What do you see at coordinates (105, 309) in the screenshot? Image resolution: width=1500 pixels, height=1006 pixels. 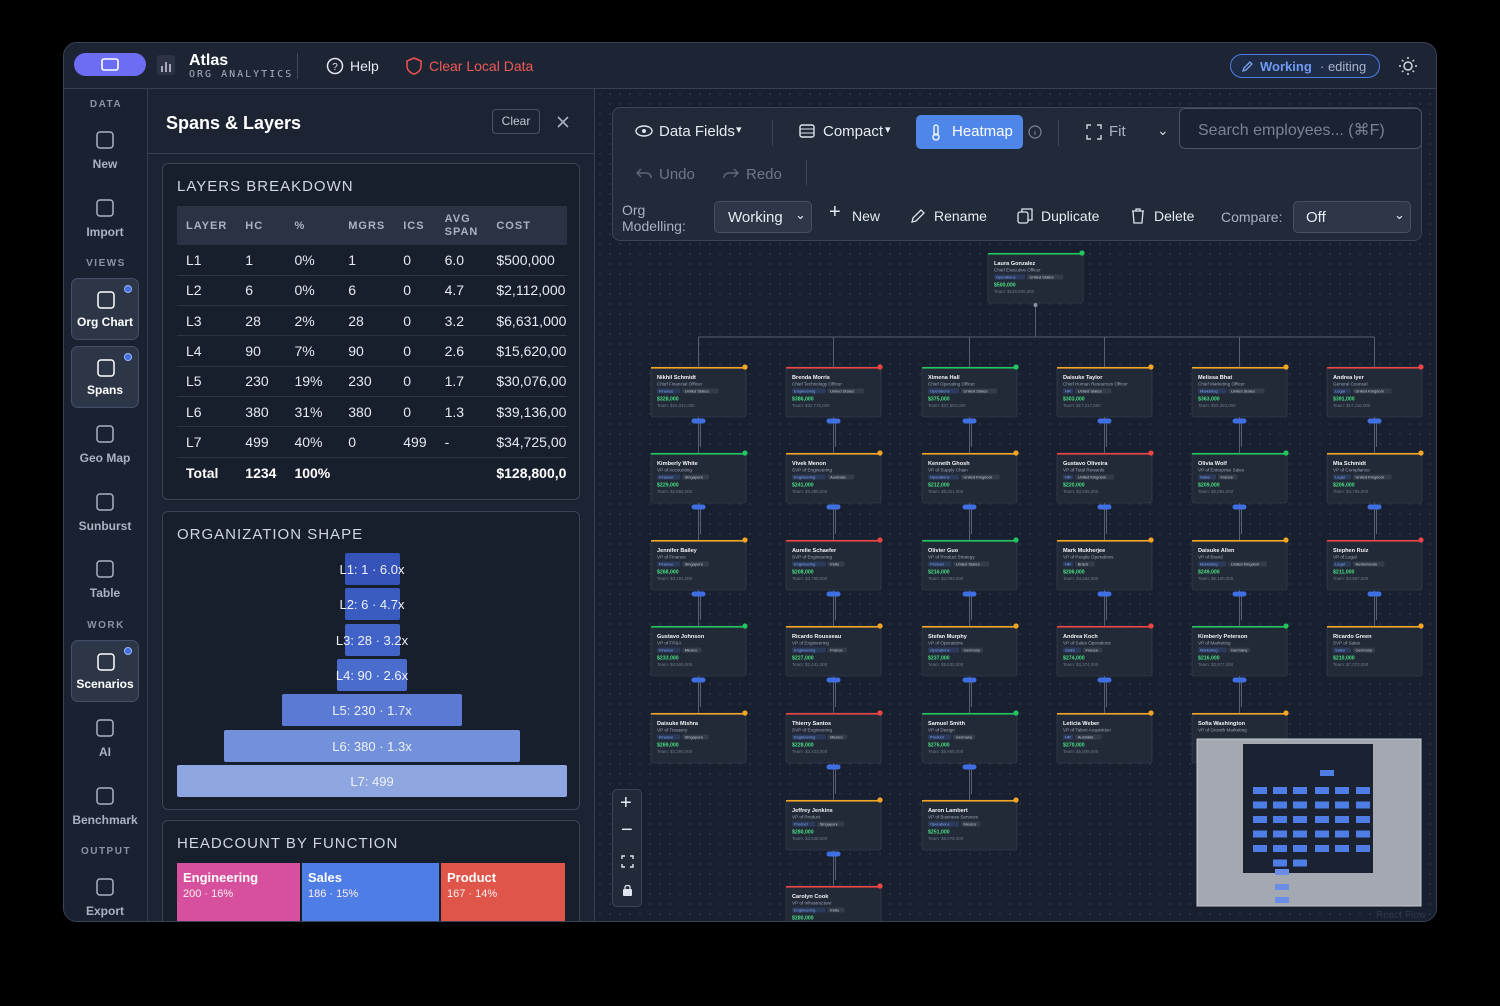 I see `nav-item: Org Chart` at bounding box center [105, 309].